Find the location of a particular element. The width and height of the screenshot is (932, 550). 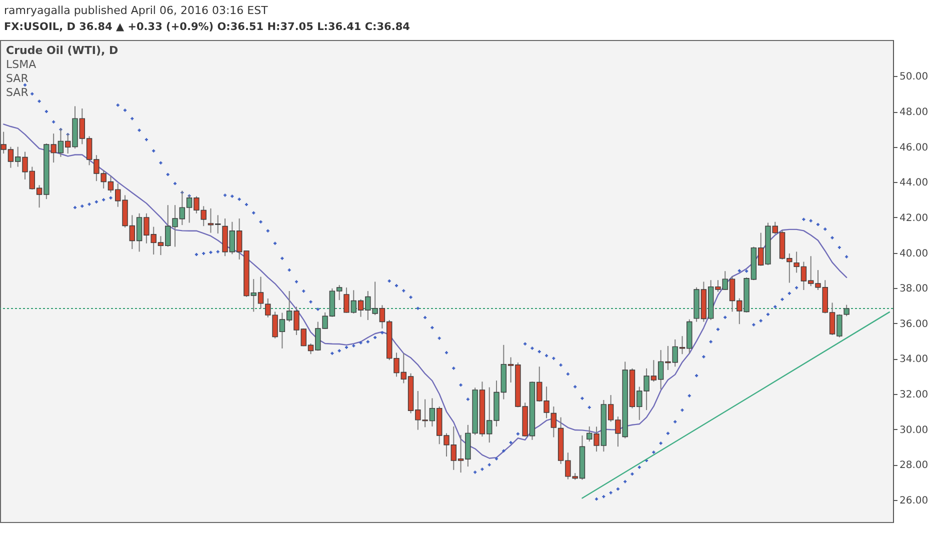

y-tick-label: 36.00 is located at coordinates (914, 324).